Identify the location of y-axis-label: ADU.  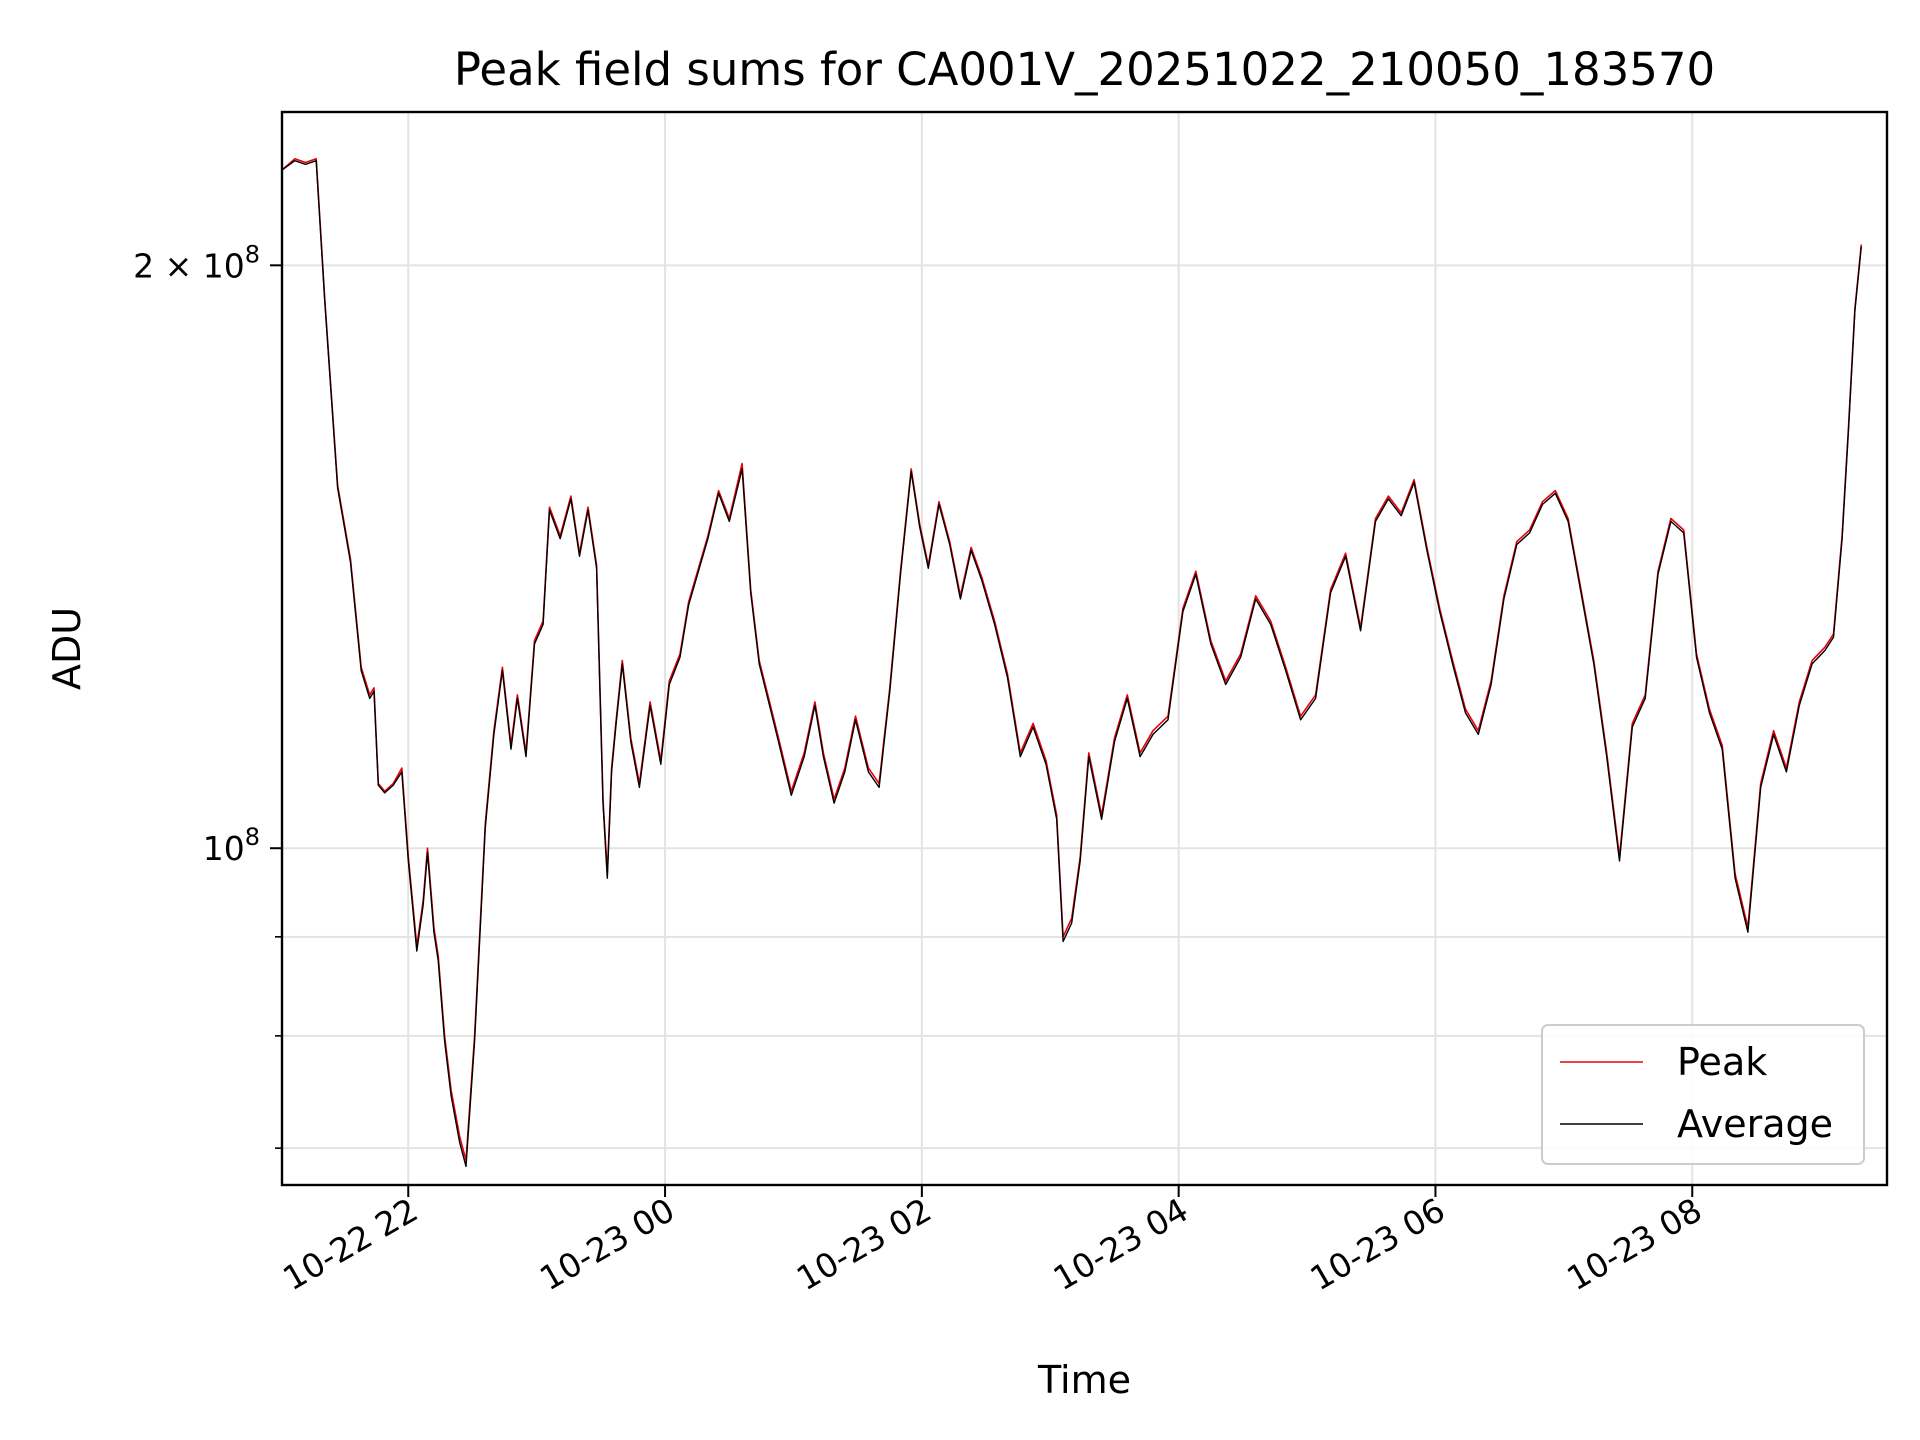
(67, 648).